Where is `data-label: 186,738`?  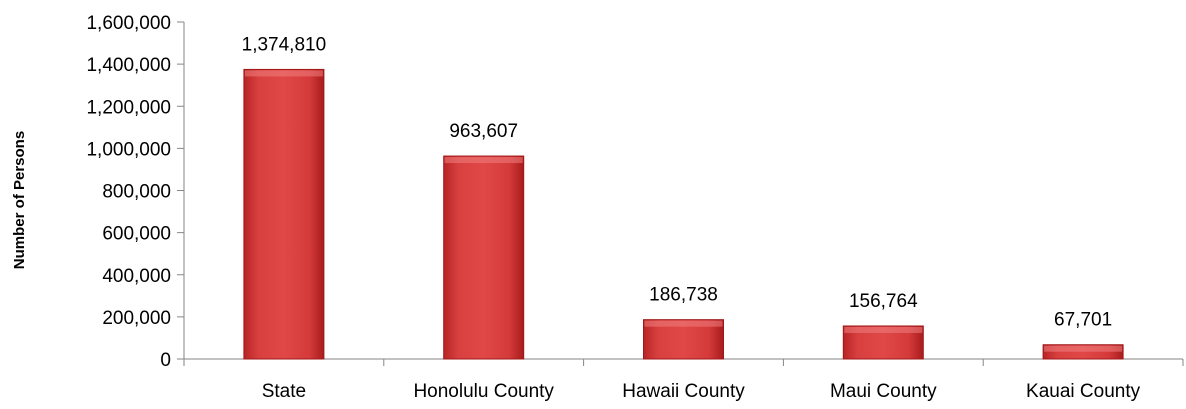 data-label: 186,738 is located at coordinates (683, 295).